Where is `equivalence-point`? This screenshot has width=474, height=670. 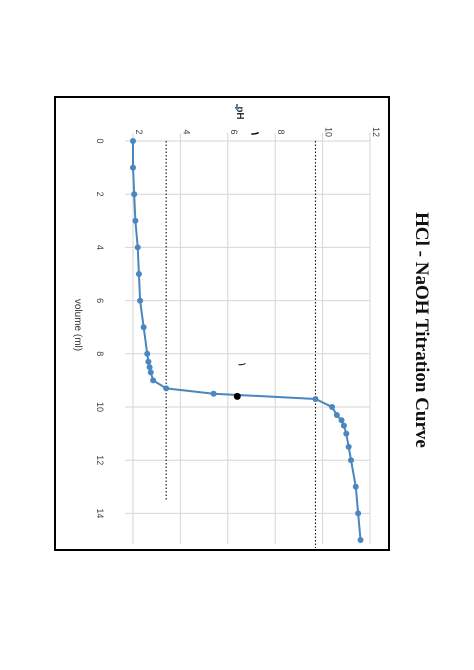
equivalence-point is located at coordinates (237, 396).